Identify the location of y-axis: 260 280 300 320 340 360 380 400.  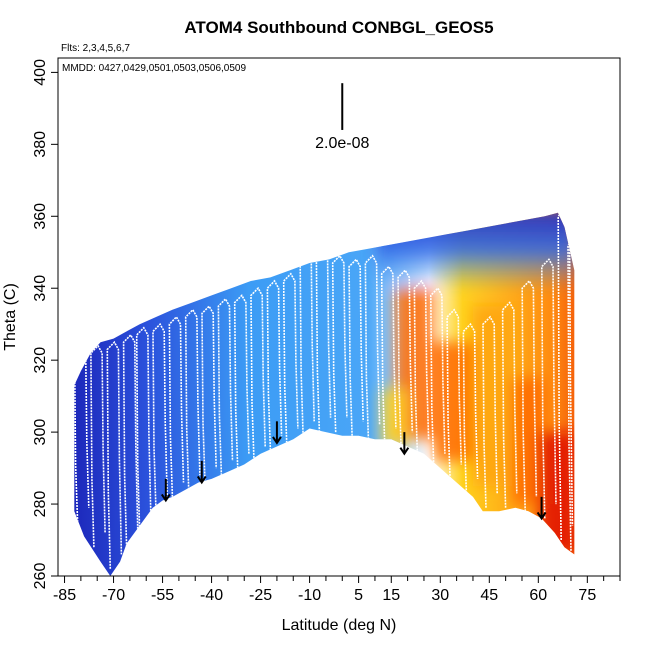
(45, 324).